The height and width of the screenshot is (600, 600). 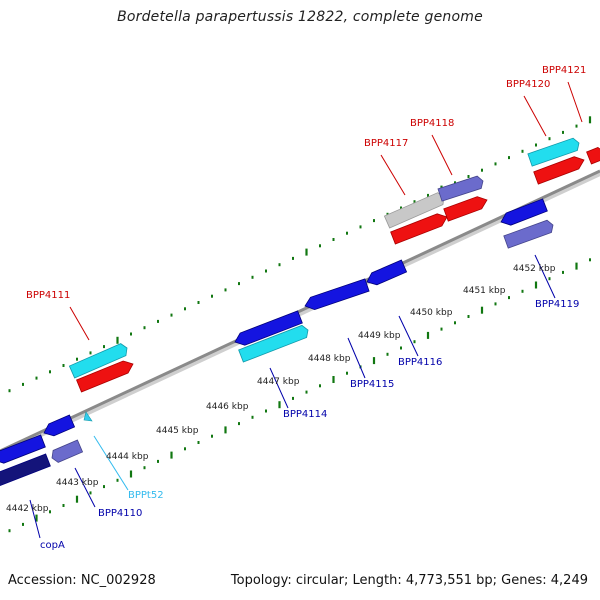 I want to click on kbp-label: 4452 kbp, so click(x=534, y=269).